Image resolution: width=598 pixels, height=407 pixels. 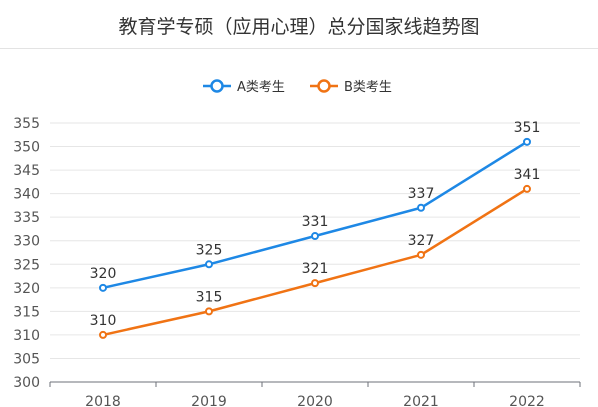 What do you see at coordinates (26, 336) in the screenshot?
I see `y-tick-label: 310` at bounding box center [26, 336].